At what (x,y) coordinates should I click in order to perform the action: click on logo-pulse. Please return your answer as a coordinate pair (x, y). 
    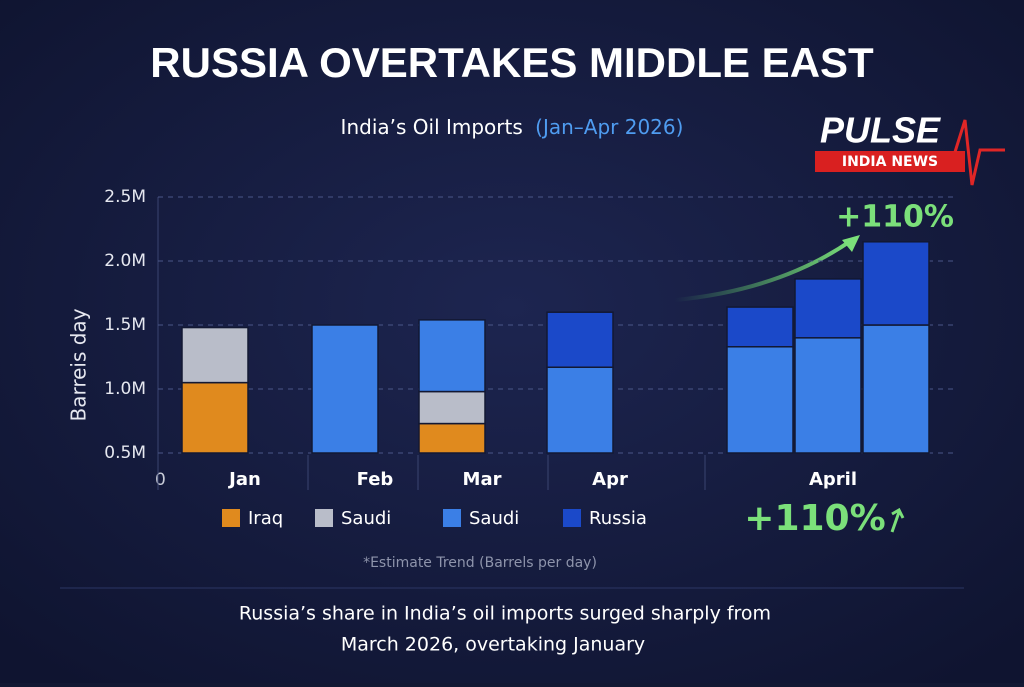
    Looking at the image, I should click on (979, 152).